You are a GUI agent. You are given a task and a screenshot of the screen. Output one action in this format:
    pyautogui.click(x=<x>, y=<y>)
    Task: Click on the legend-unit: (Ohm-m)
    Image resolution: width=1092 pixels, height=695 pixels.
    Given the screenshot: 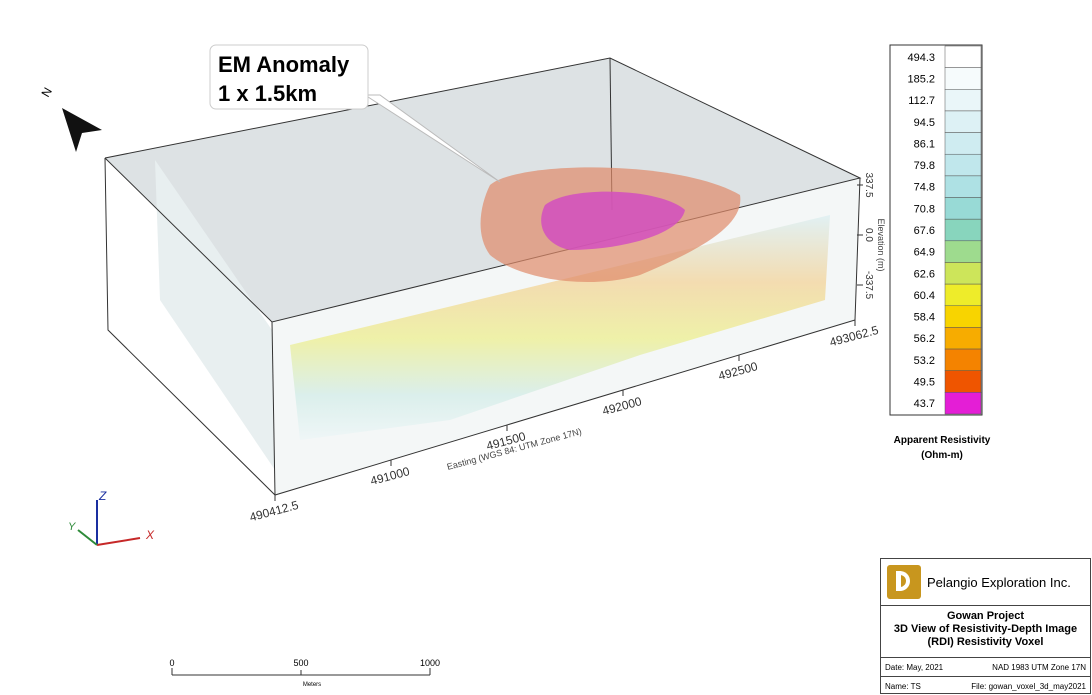 What is the action you would take?
    pyautogui.click(x=942, y=455)
    